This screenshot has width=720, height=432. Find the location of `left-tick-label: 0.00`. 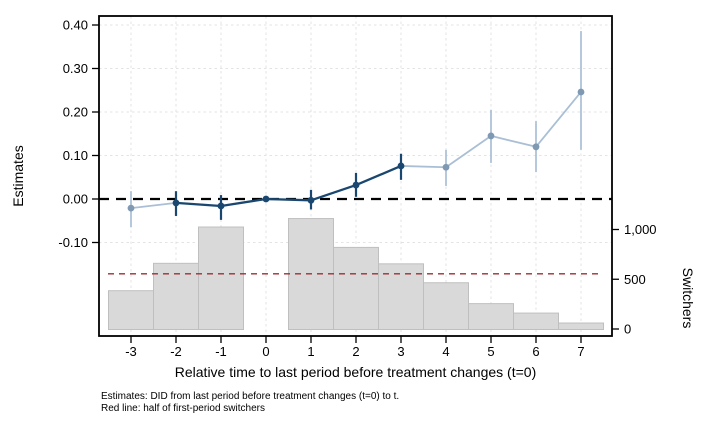

left-tick-label: 0.00 is located at coordinates (75, 199).